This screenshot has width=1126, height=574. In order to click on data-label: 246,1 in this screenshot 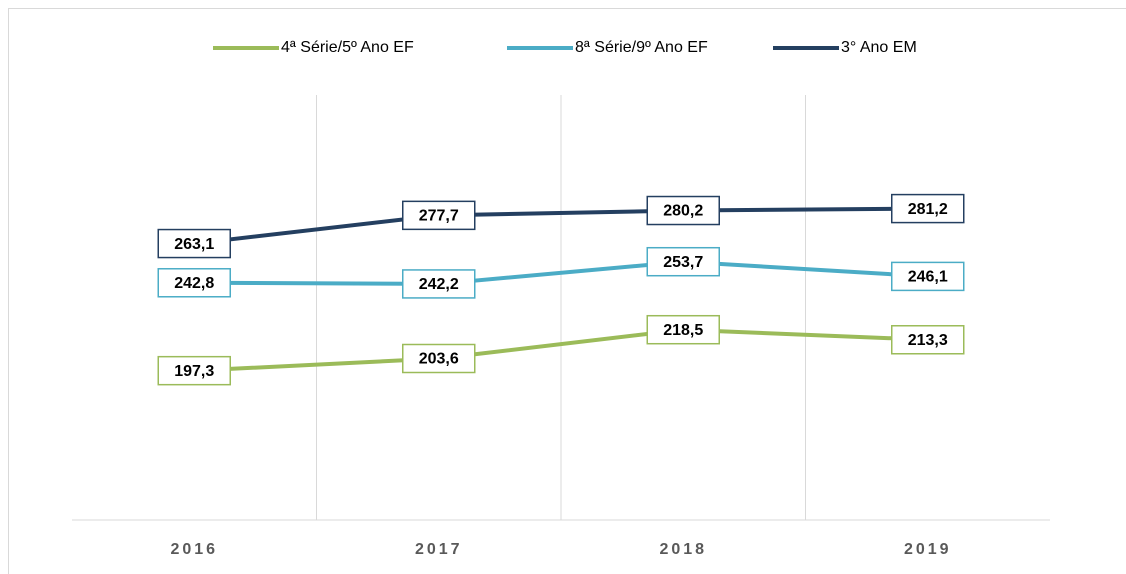, I will do `click(928, 277)`.